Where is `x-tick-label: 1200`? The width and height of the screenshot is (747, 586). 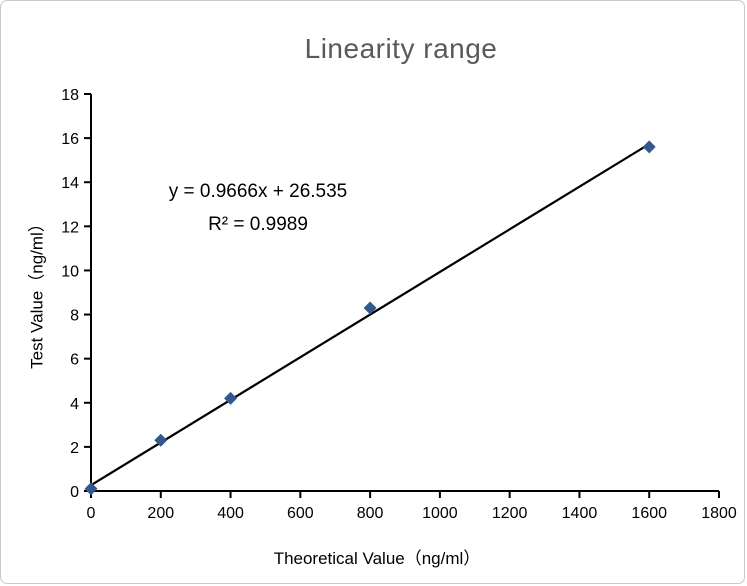 x-tick-label: 1200 is located at coordinates (510, 513).